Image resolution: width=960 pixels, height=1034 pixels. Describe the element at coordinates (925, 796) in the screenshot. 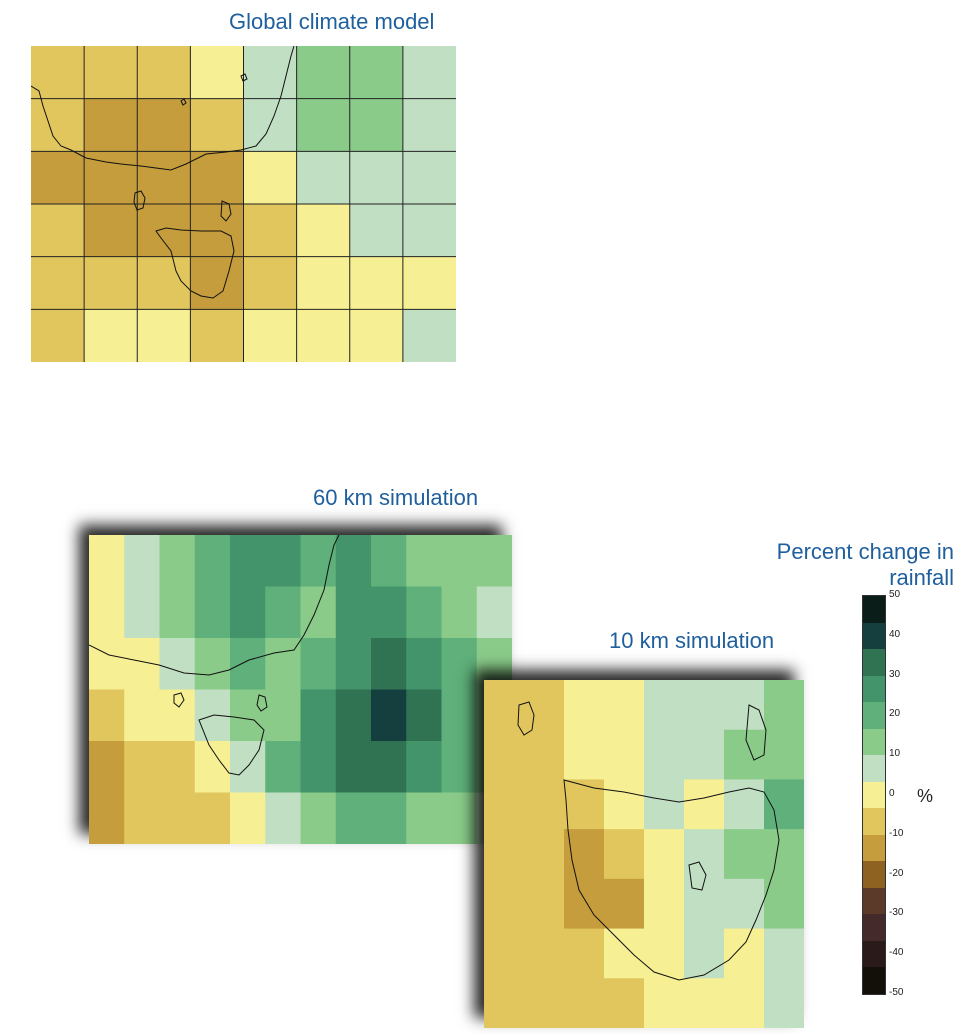

I see `legend-unit: %` at that location.